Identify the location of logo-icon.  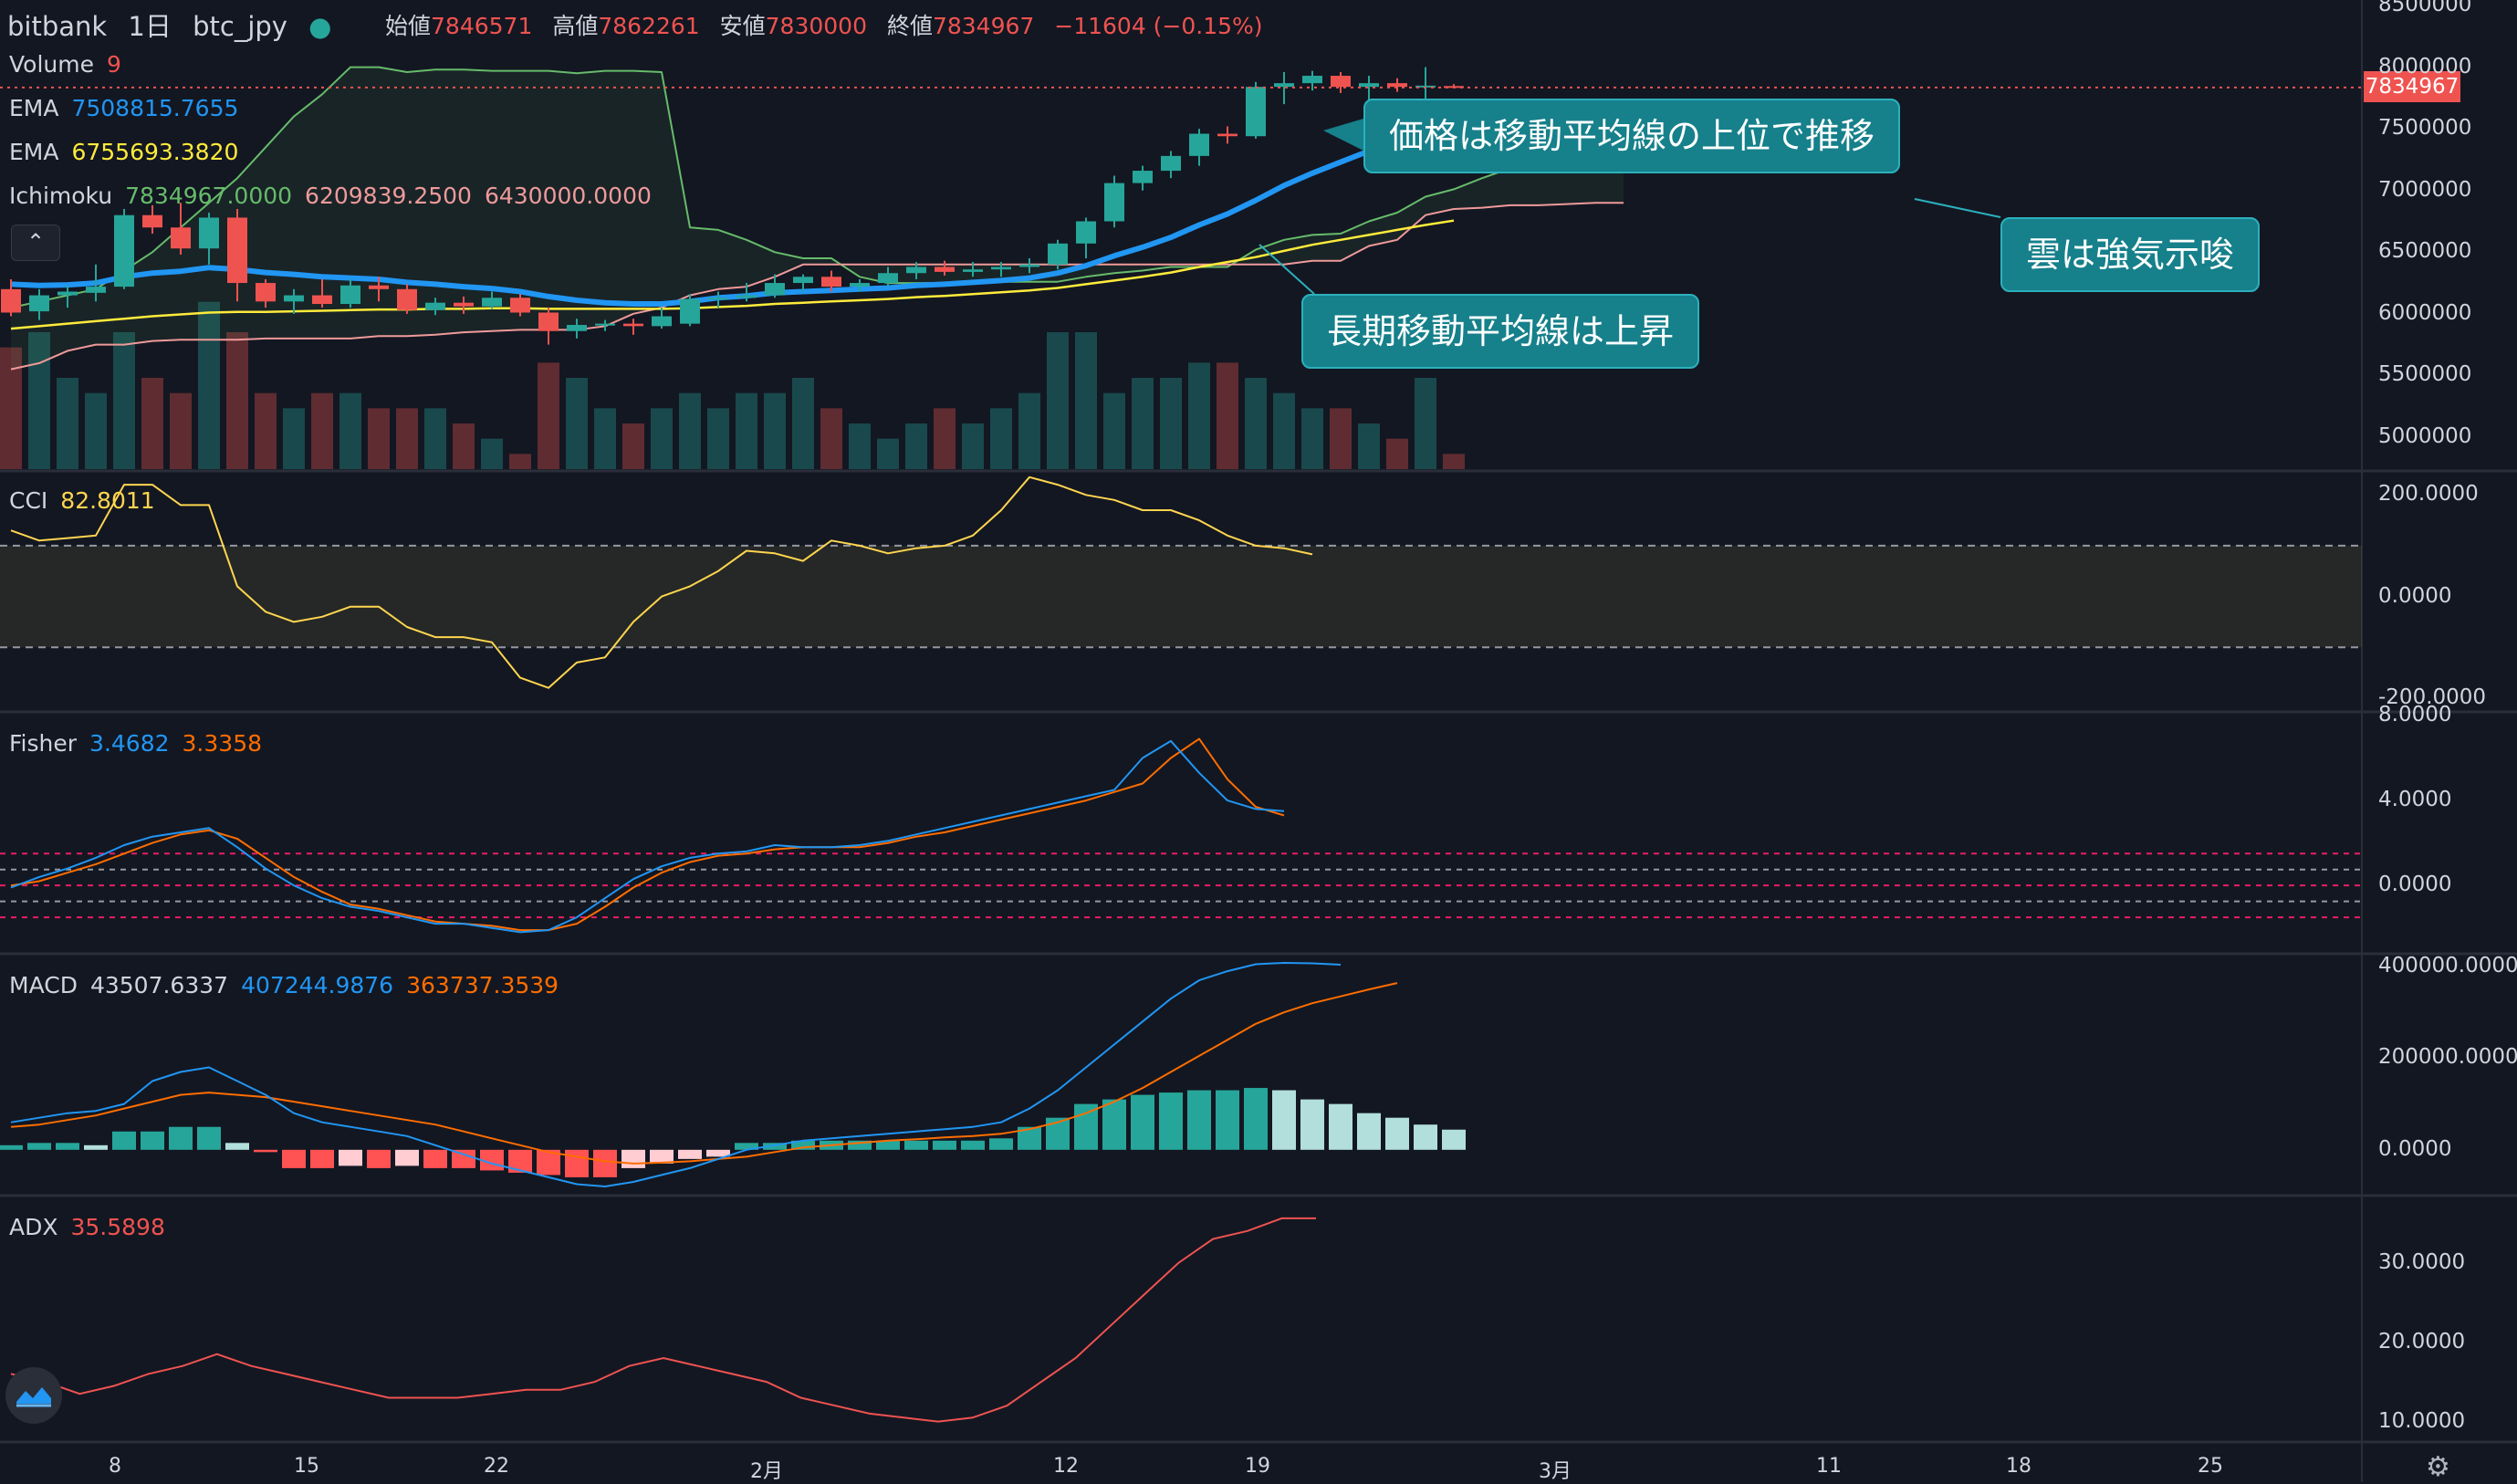
(33, 1395).